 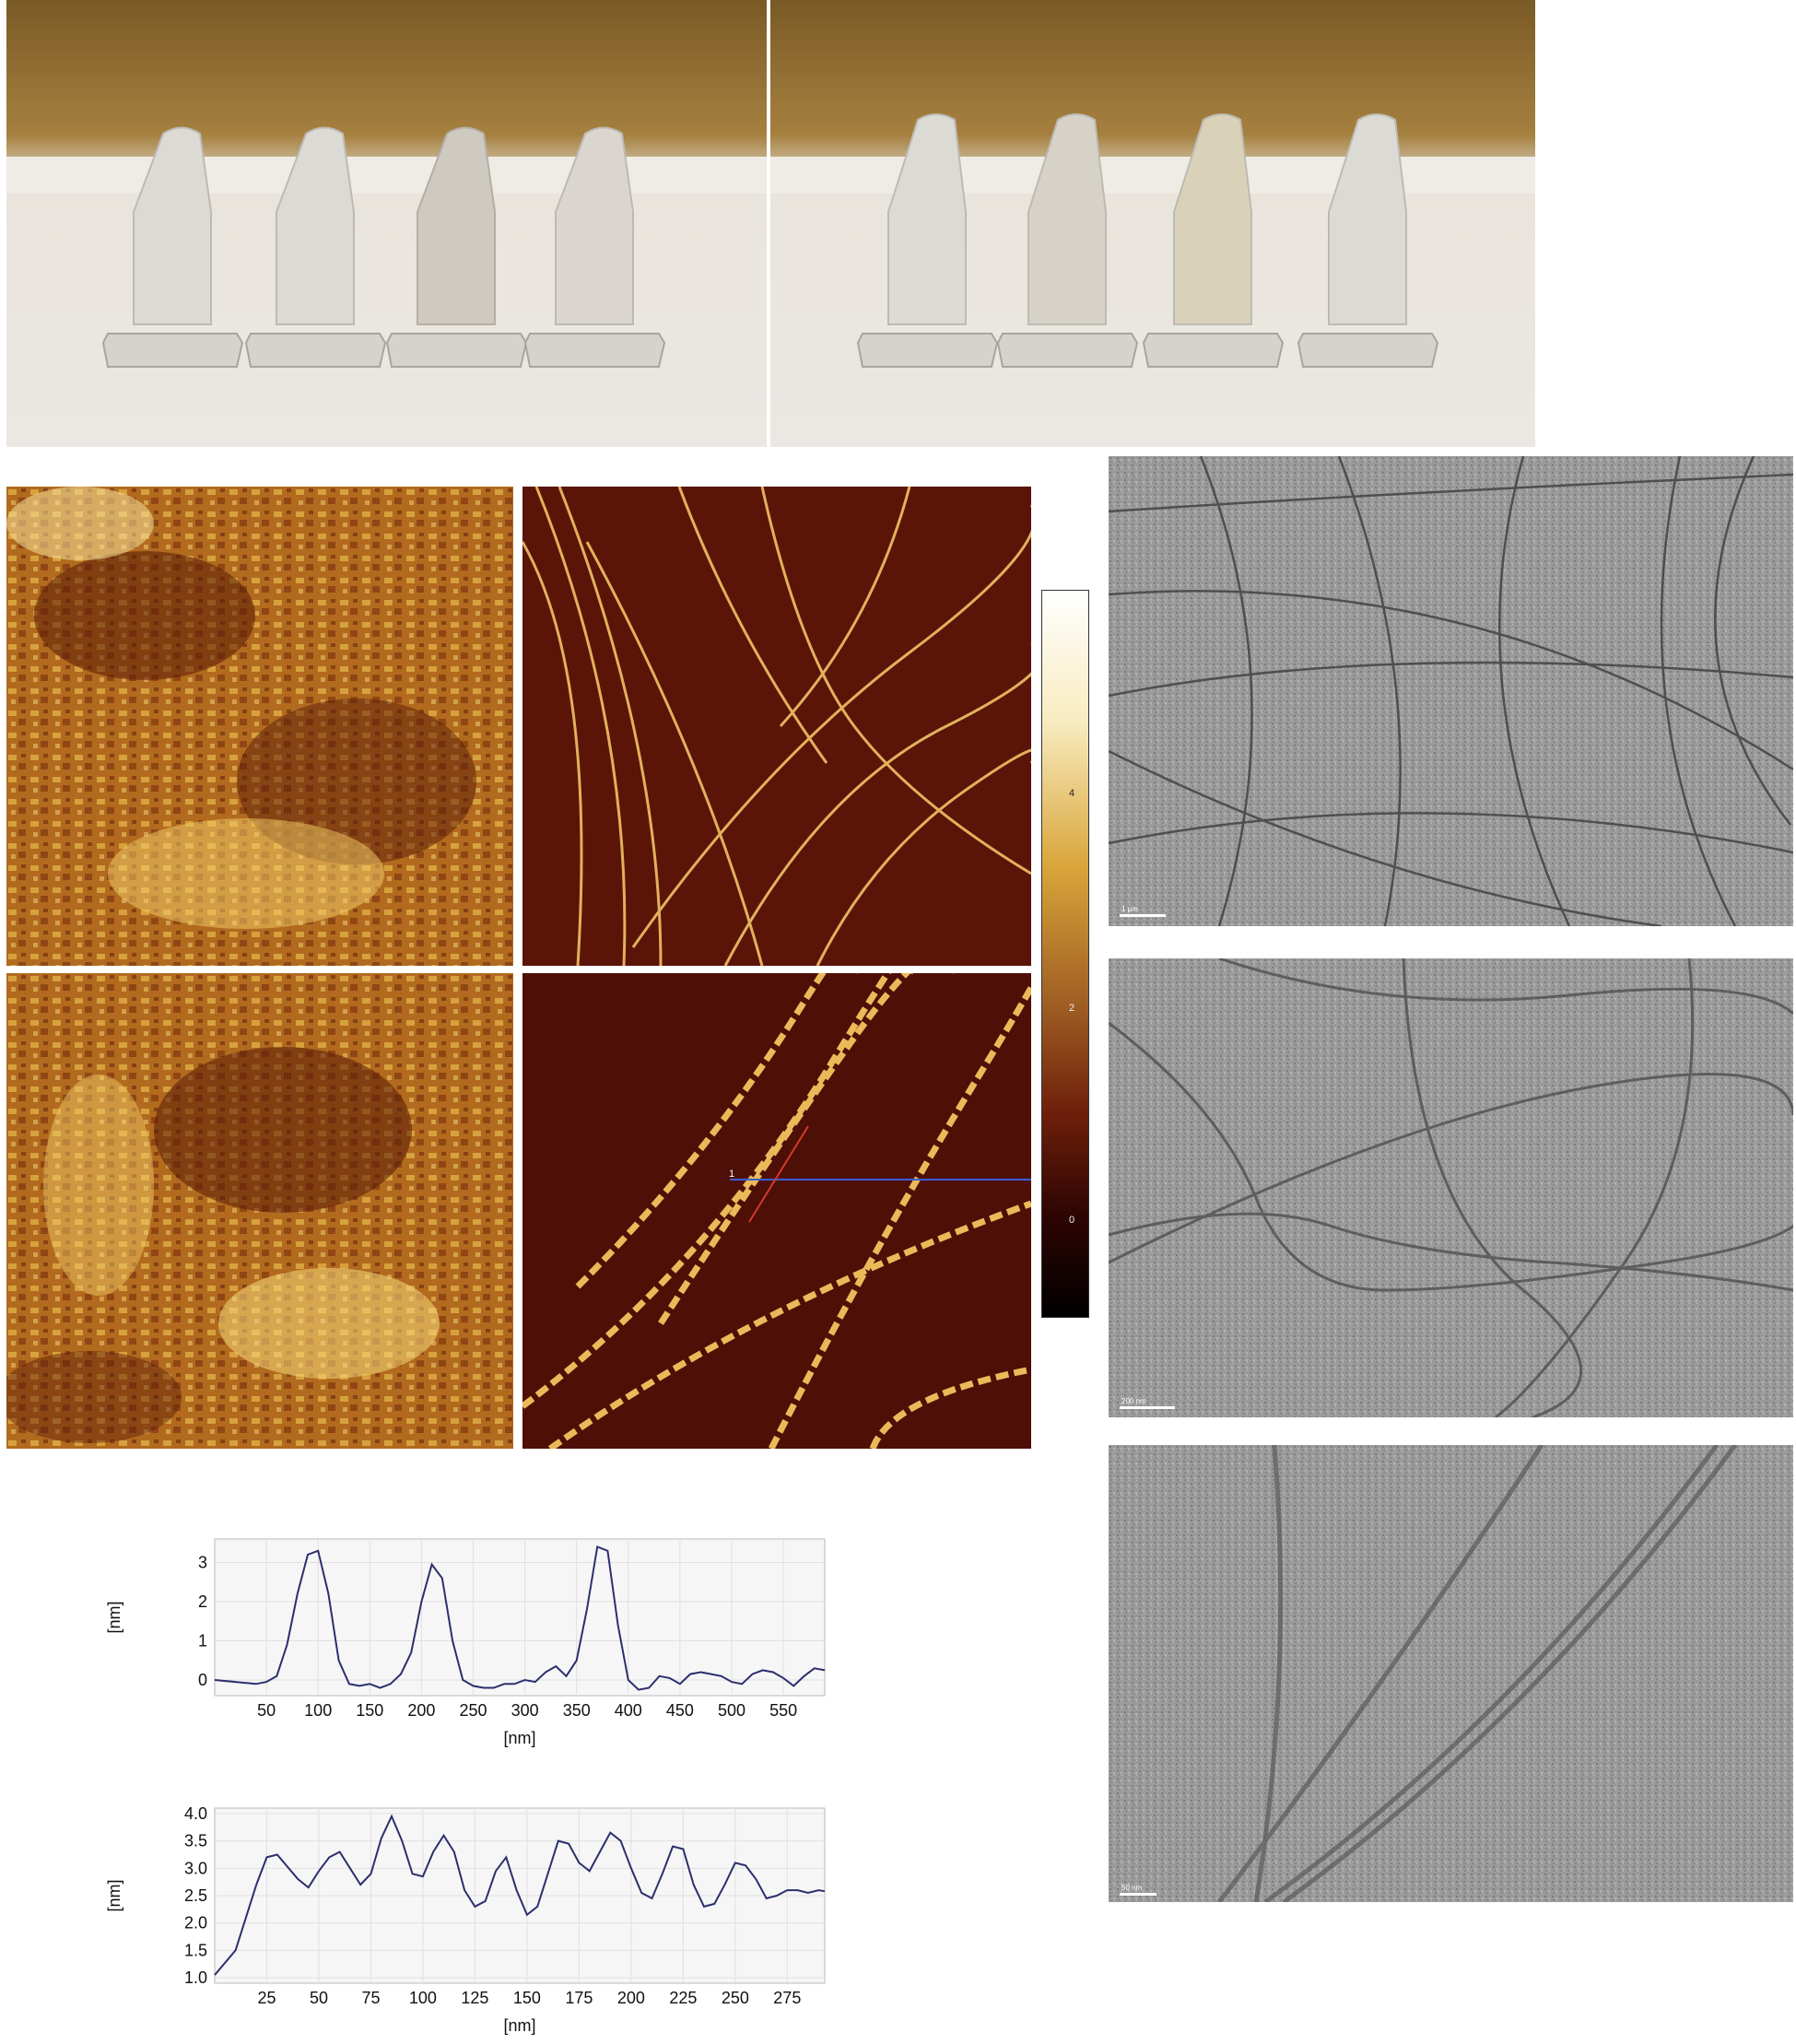 I want to click on colorbar-tick-0: 0, so click(x=1072, y=1220).